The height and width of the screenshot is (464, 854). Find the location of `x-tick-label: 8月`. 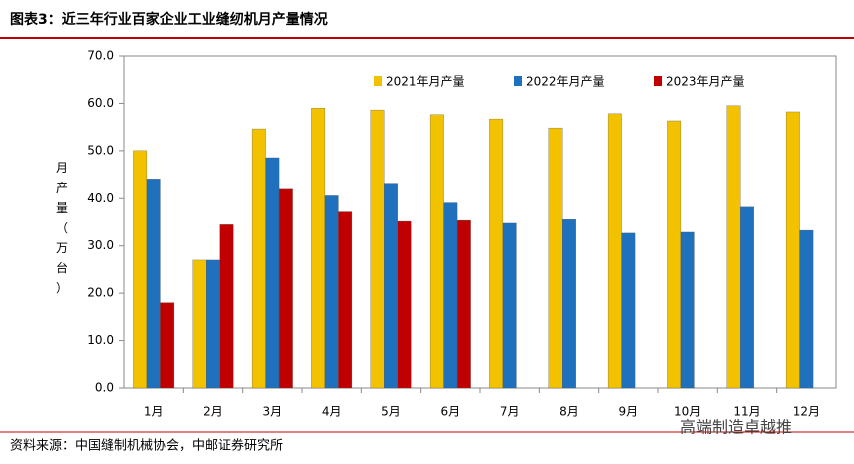

x-tick-label: 8月 is located at coordinates (569, 412).